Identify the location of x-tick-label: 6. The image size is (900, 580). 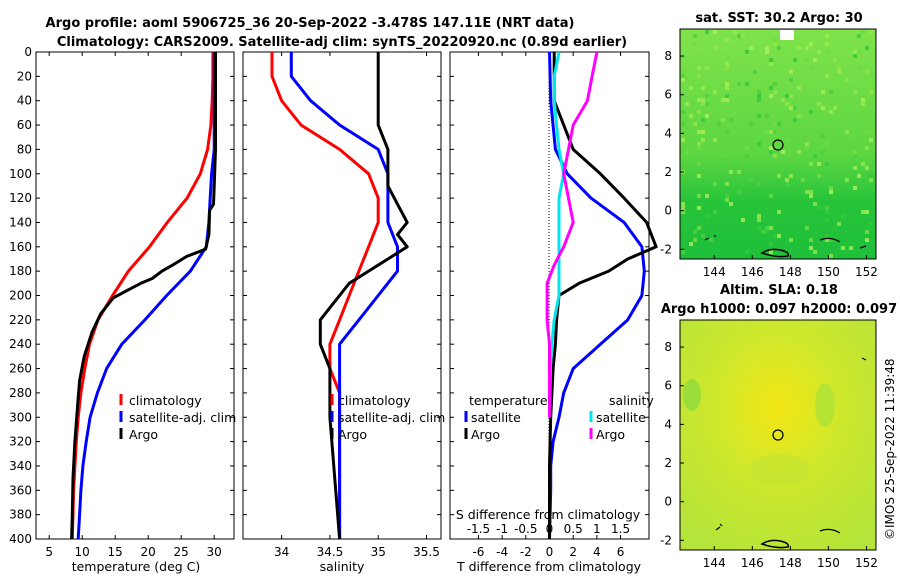
(621, 552).